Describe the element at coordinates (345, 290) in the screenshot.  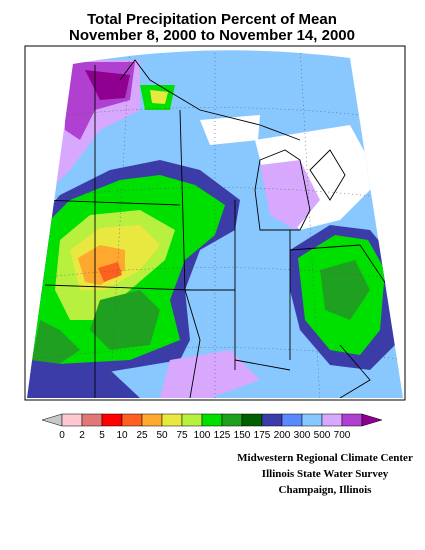
I see `field-east-midgreen` at that location.